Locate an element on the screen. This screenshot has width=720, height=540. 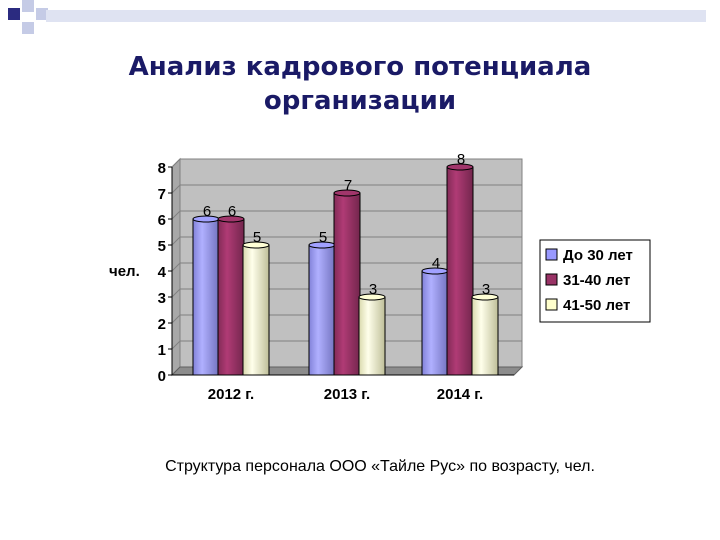
legend is located at coordinates (595, 281).